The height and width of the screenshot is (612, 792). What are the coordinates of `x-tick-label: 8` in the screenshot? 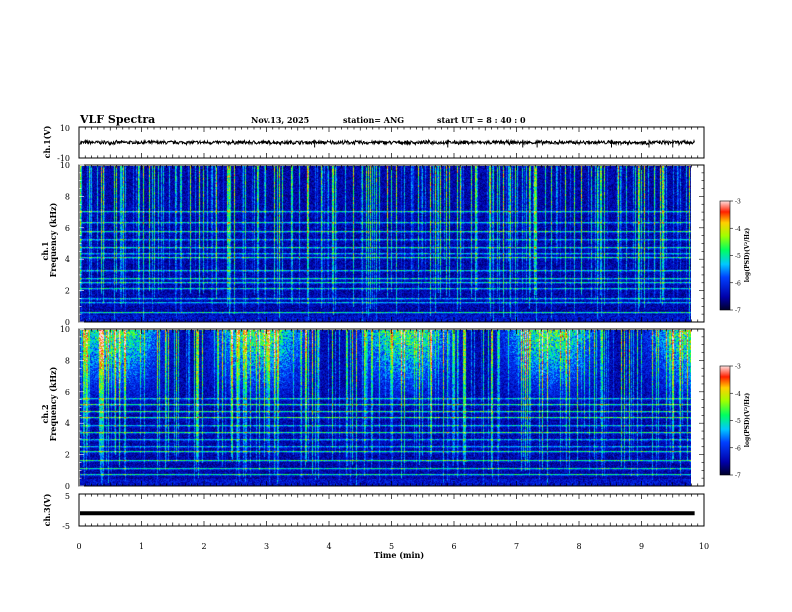 It's located at (578, 546).